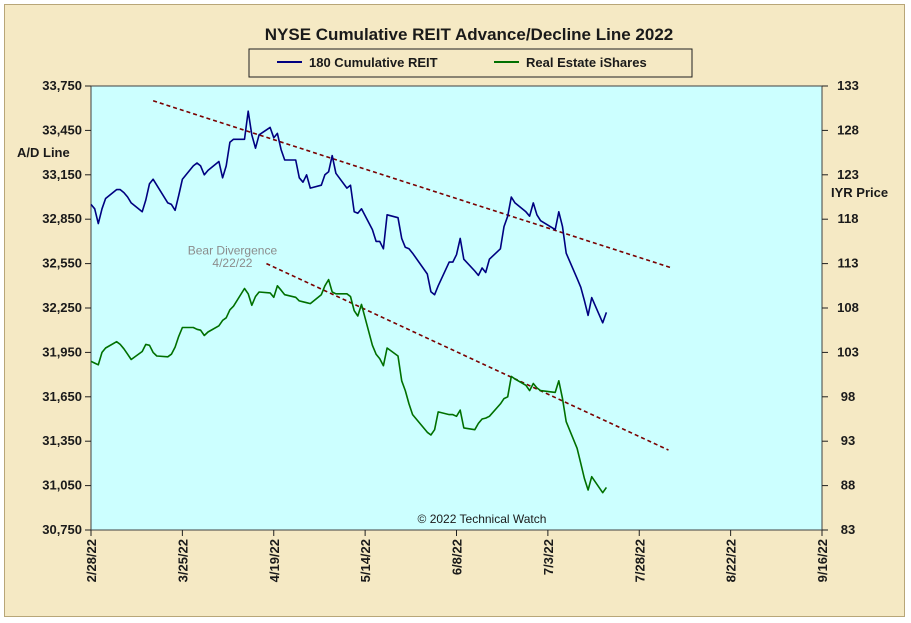  What do you see at coordinates (232, 263) in the screenshot?
I see `annotation-bear-divergence-2: 4/22/22` at bounding box center [232, 263].